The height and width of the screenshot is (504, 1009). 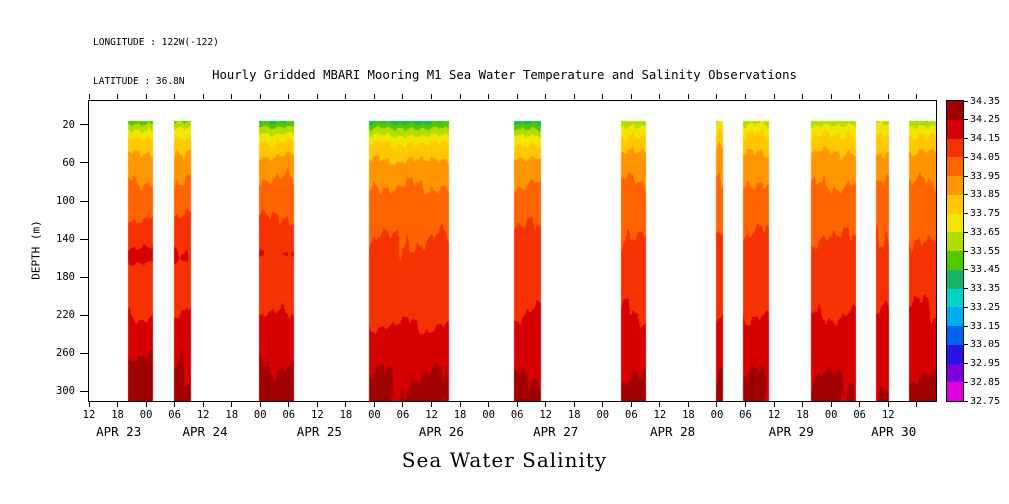 I want to click on date-label: APR 30, so click(x=894, y=431).